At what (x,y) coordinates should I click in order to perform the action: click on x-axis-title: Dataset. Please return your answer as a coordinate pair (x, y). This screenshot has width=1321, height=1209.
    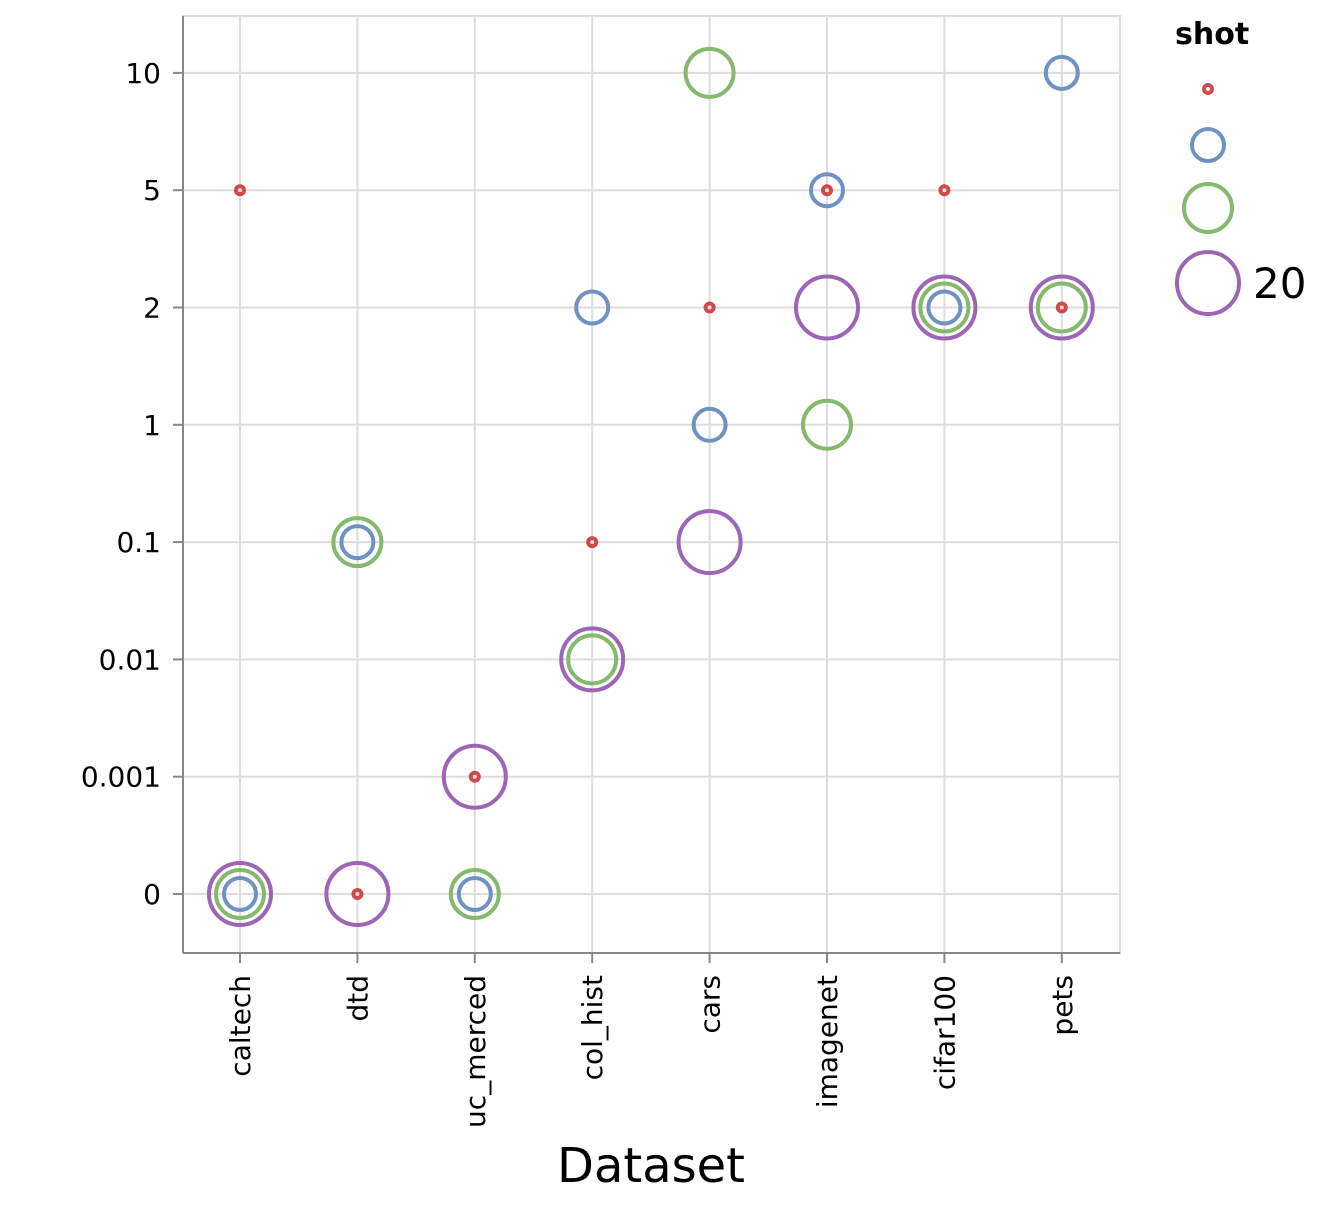
    Looking at the image, I should click on (651, 1166).